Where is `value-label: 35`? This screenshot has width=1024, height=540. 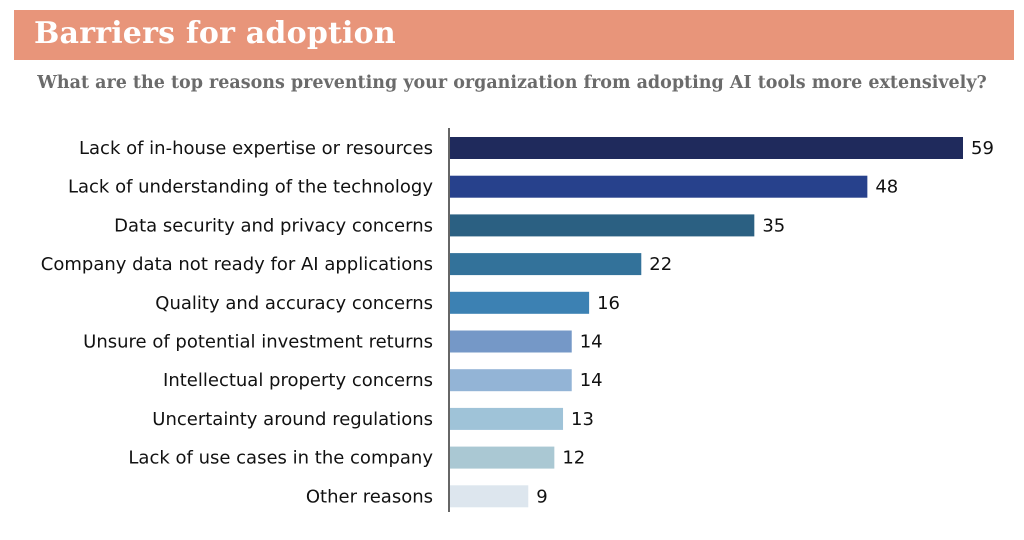
value-label: 35 is located at coordinates (773, 225).